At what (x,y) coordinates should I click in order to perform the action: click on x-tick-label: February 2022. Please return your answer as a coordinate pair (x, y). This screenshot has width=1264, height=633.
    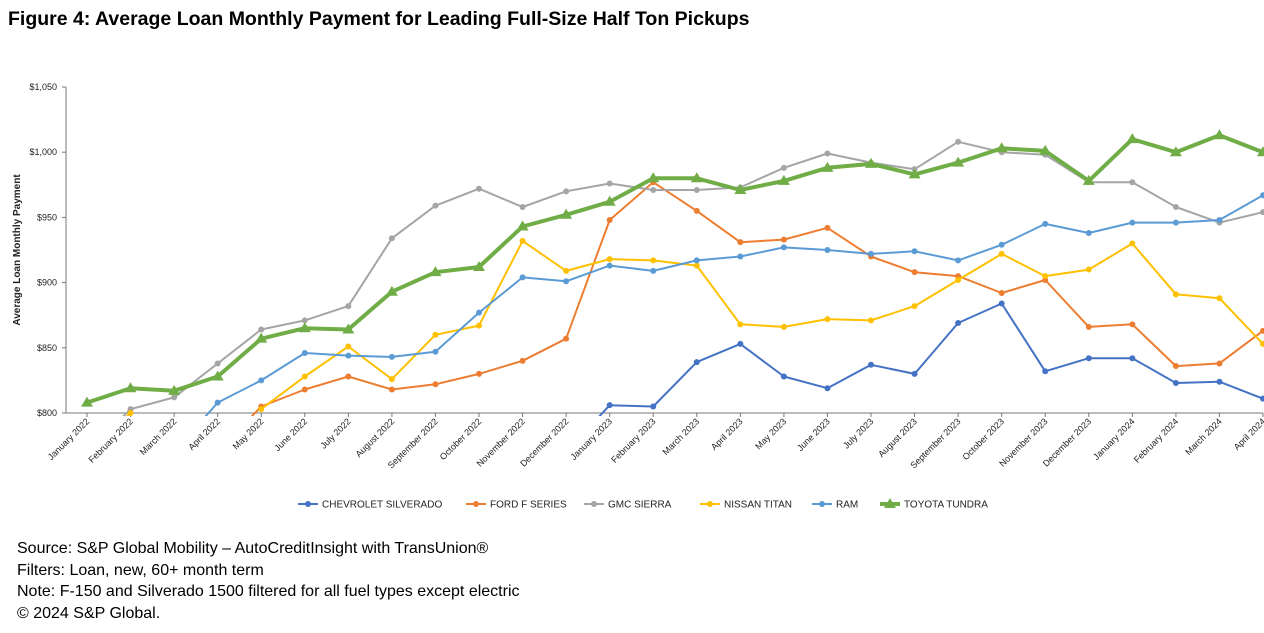
    Looking at the image, I should click on (110, 440).